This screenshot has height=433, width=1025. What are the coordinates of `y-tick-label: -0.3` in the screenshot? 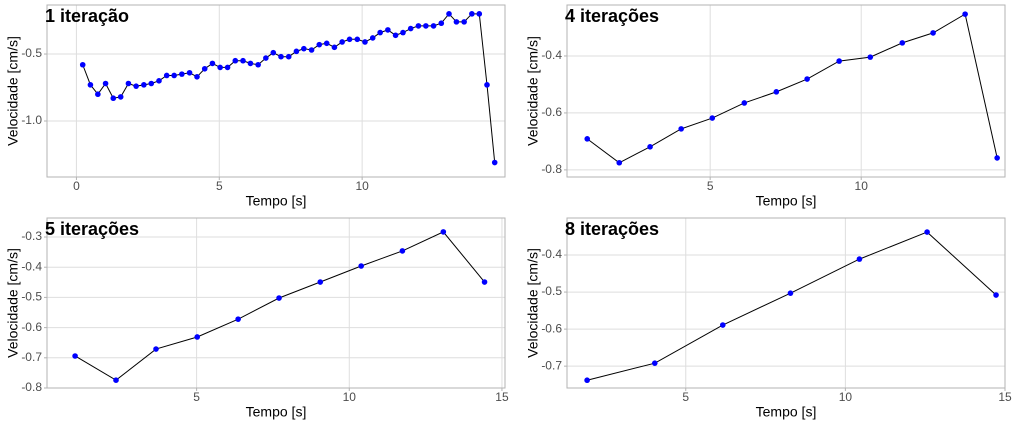 It's located at (31, 236).